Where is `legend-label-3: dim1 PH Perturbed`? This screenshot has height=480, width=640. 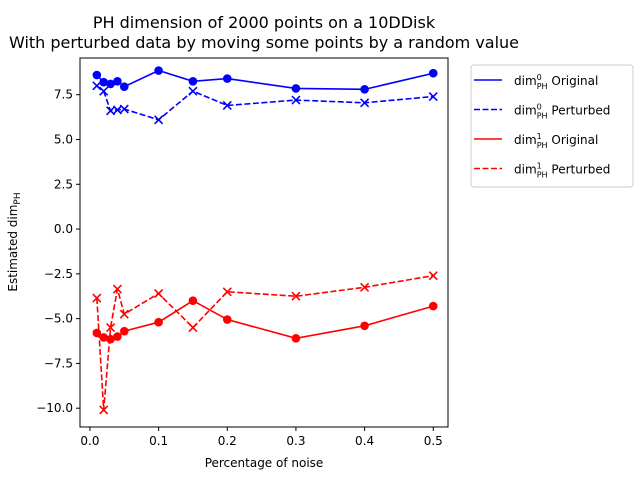
legend-label-3: dim1 PH Perturbed is located at coordinates (562, 171).